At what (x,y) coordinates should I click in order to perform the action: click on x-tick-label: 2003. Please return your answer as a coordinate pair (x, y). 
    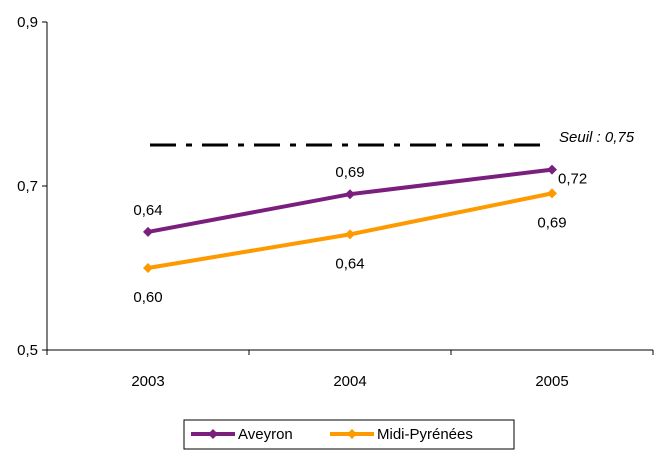
    Looking at the image, I should click on (147, 381).